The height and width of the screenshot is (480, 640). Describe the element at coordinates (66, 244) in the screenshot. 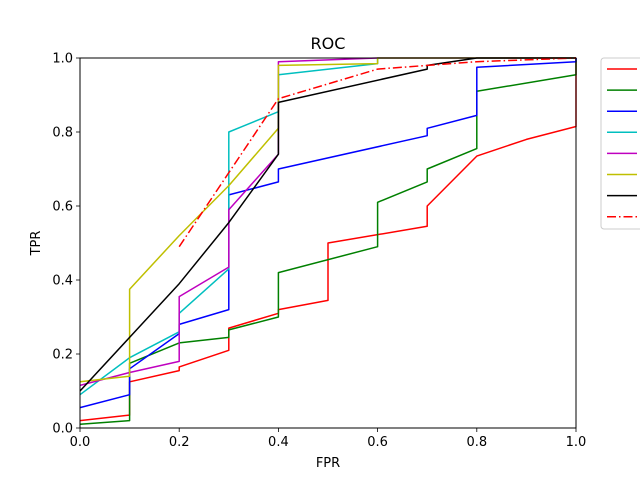

I see `y-axis: 0.0 0.2 0.4 0.6 0.8 1.0` at that location.